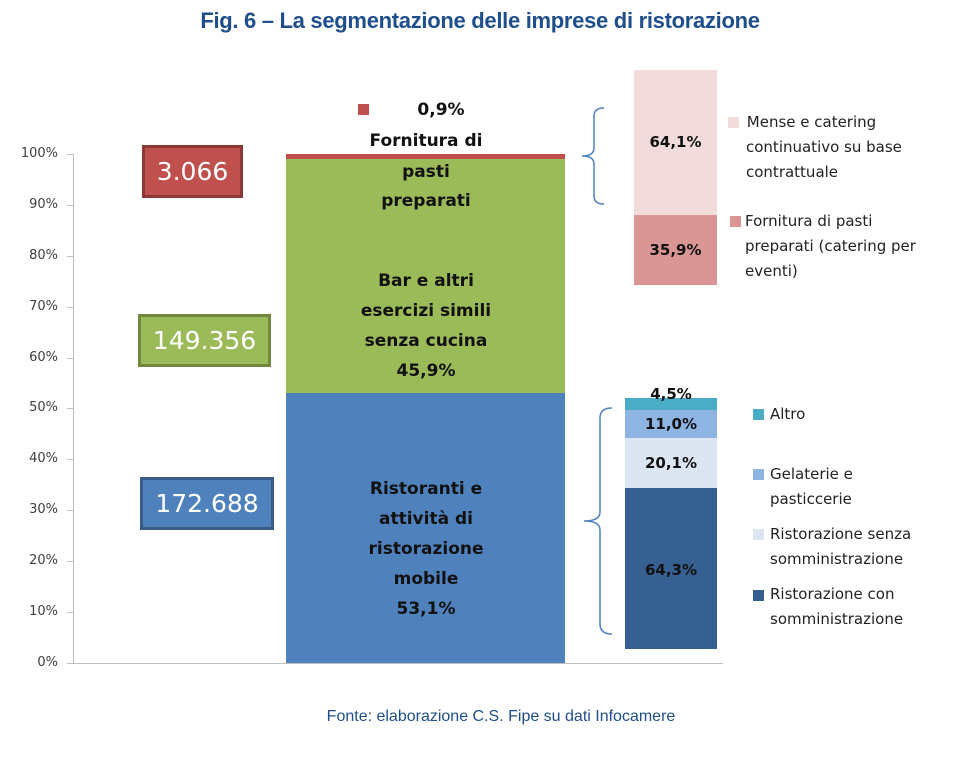 The width and height of the screenshot is (960, 763). I want to click on legend-swatch-senza-somm, so click(758, 534).